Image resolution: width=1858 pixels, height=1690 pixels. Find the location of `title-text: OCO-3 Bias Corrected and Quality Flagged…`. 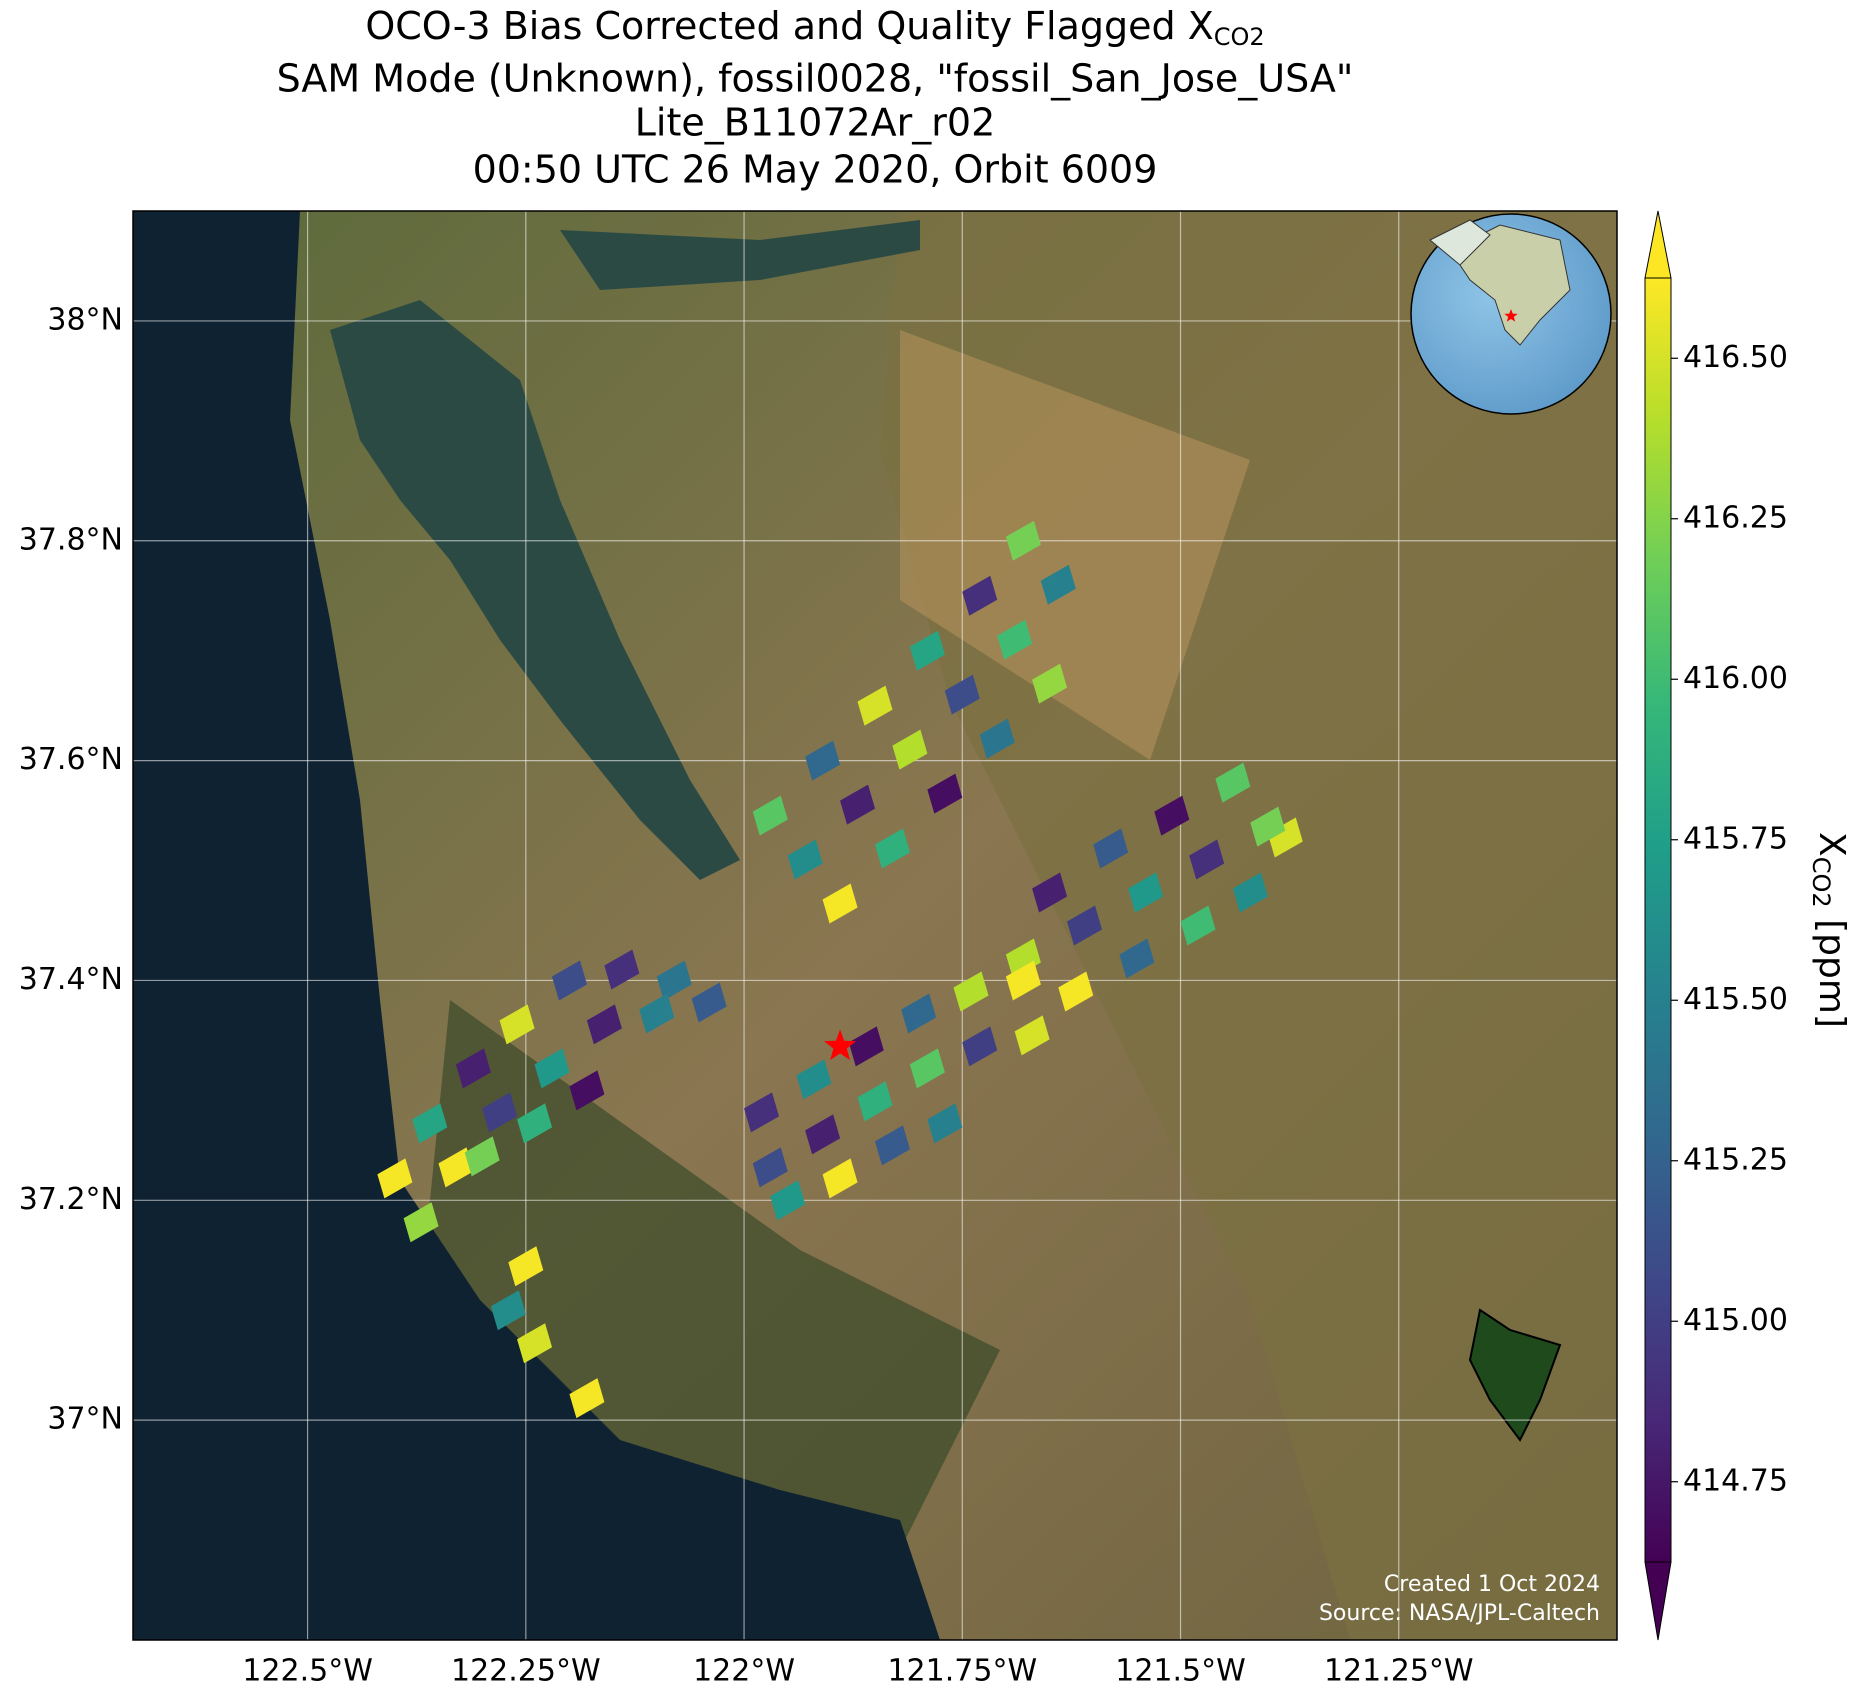

title-text: OCO-3 Bias Corrected and Quality Flagged… is located at coordinates (789, 26).